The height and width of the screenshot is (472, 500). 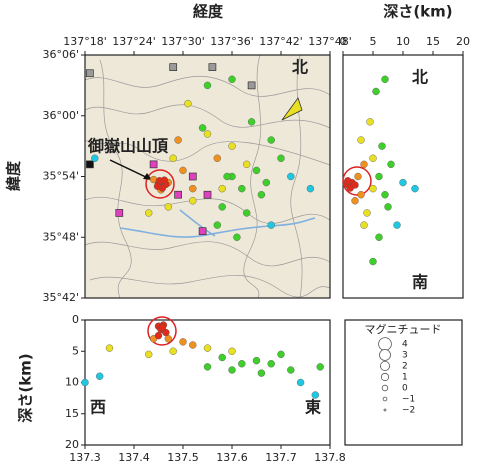 I want to click on x-axis-label: 深さ(km), so click(x=417, y=12).